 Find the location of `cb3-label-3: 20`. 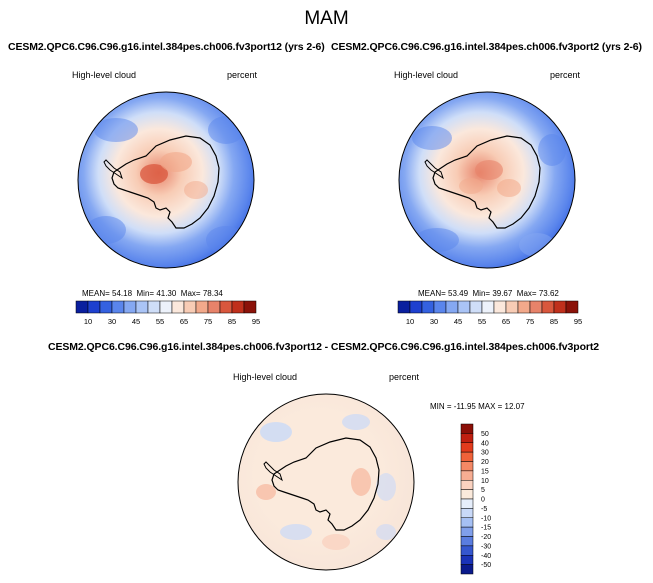

cb3-label-3: 20 is located at coordinates (485, 462).